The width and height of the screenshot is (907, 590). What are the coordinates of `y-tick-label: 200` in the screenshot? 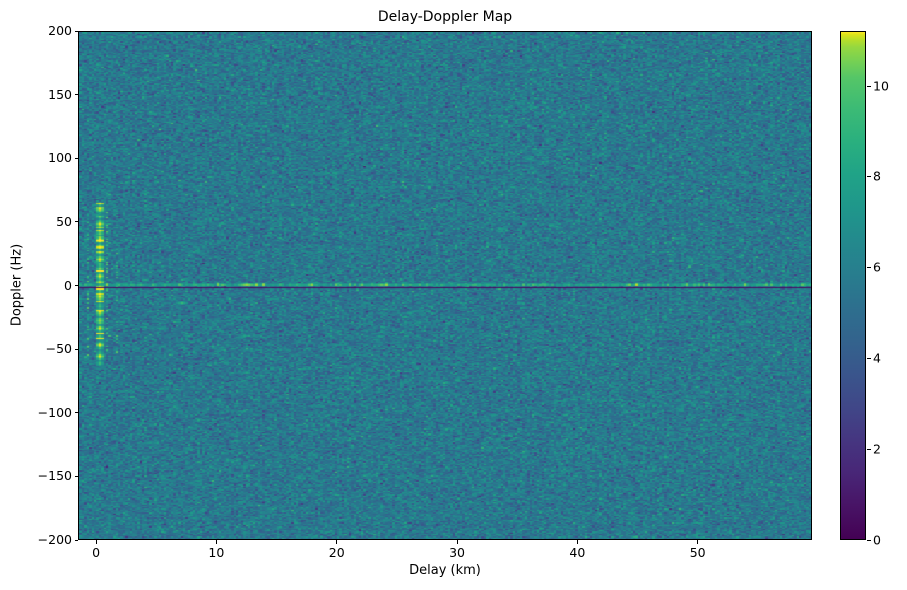 It's located at (60, 30).